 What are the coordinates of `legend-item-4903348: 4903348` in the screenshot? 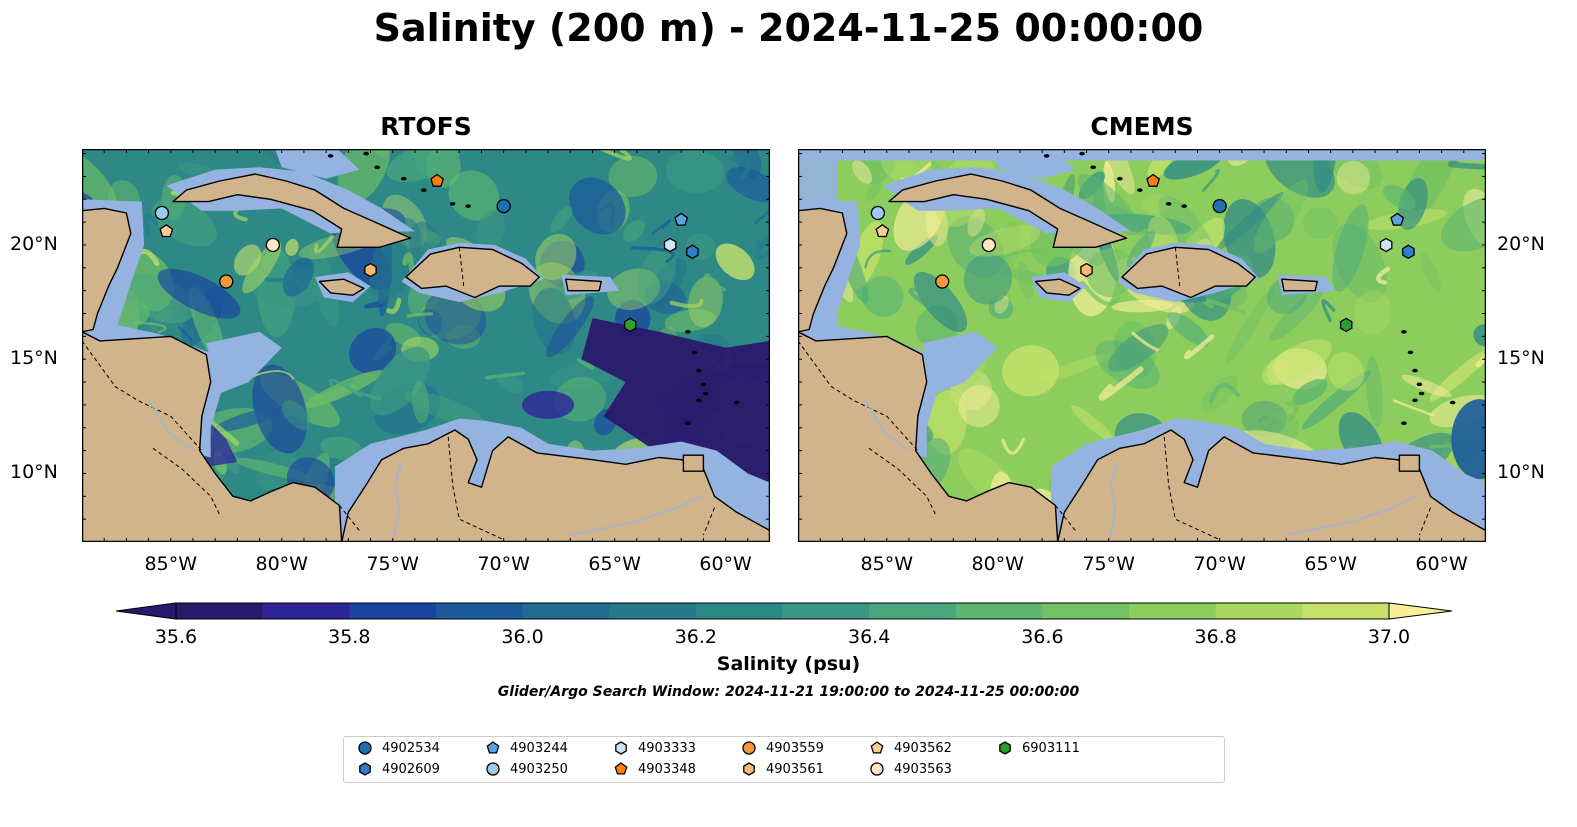 It's located at (654, 769).